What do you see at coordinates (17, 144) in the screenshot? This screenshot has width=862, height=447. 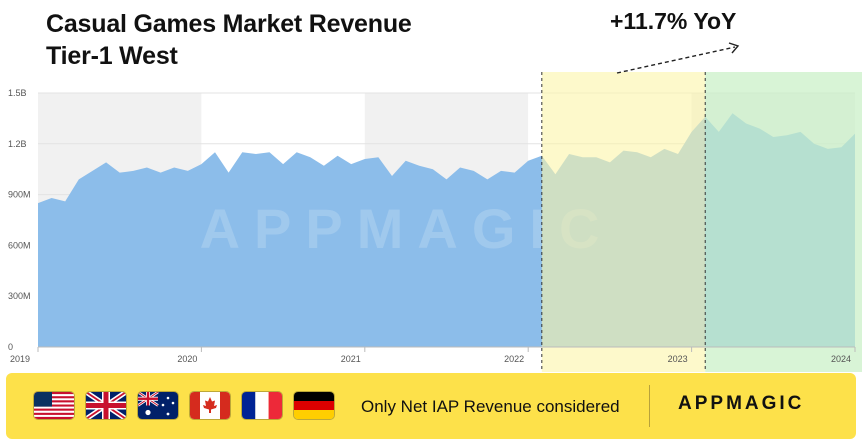 I see `y-tick-label: 1.2B` at bounding box center [17, 144].